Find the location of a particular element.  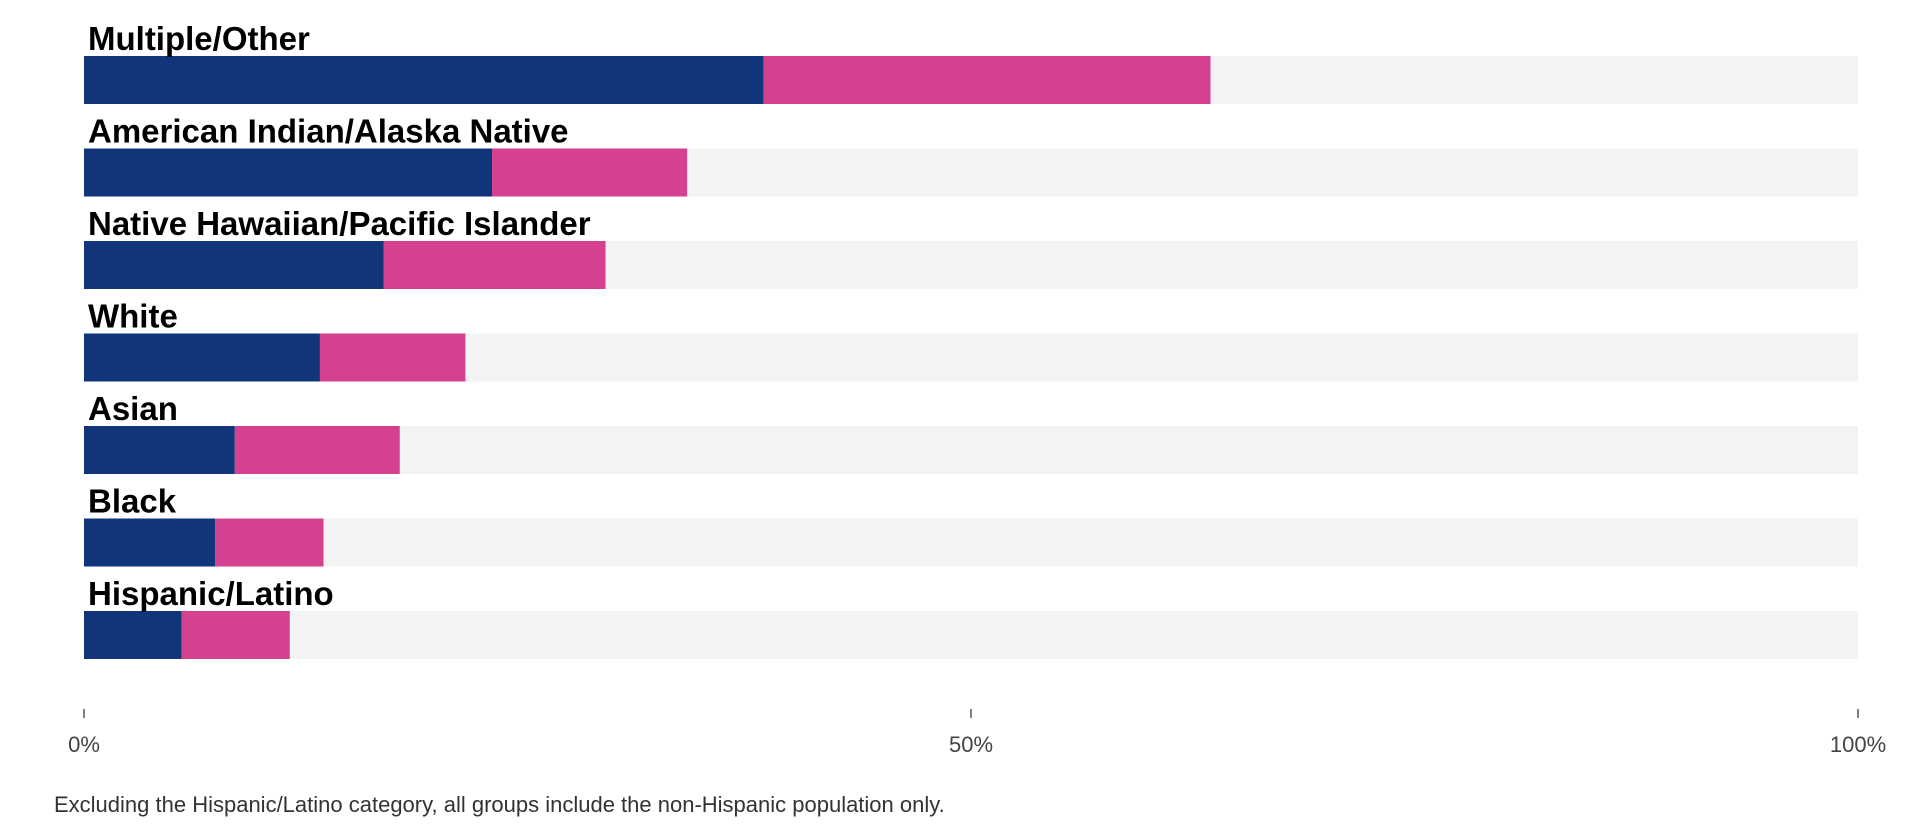

bar-row-multiple-other: Multiple/Other is located at coordinates (971, 62).